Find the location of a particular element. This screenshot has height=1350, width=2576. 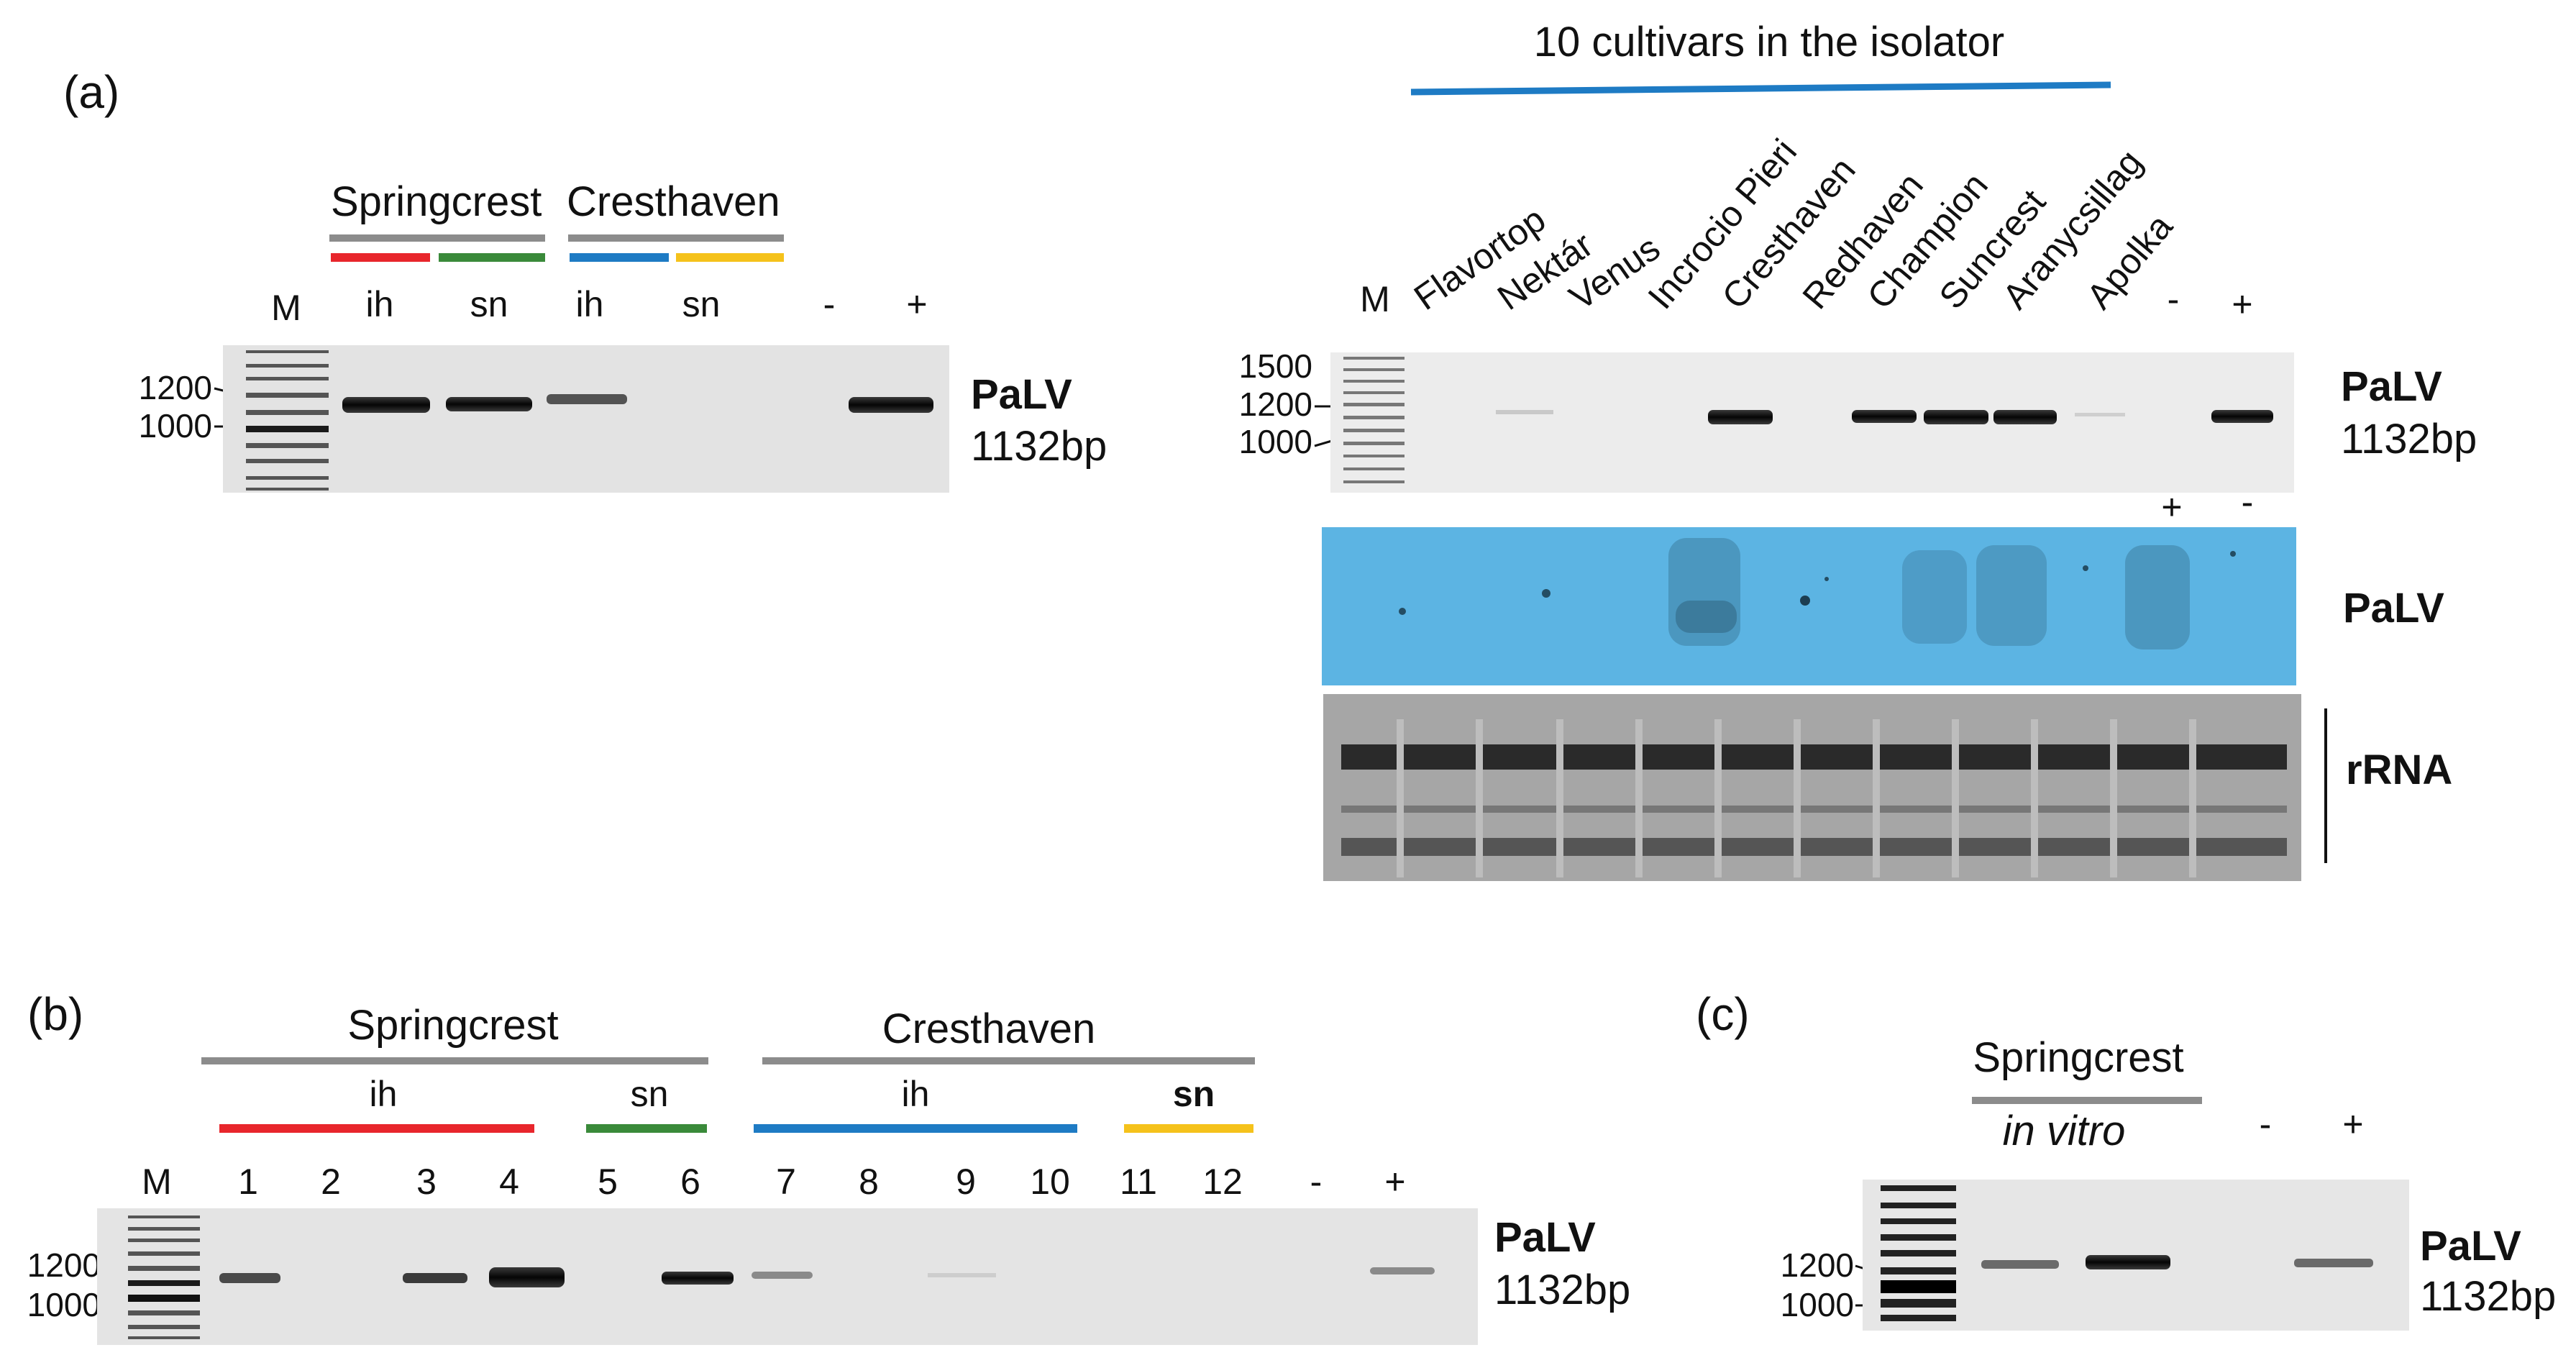

rrna-bands is located at coordinates (1814, 798).